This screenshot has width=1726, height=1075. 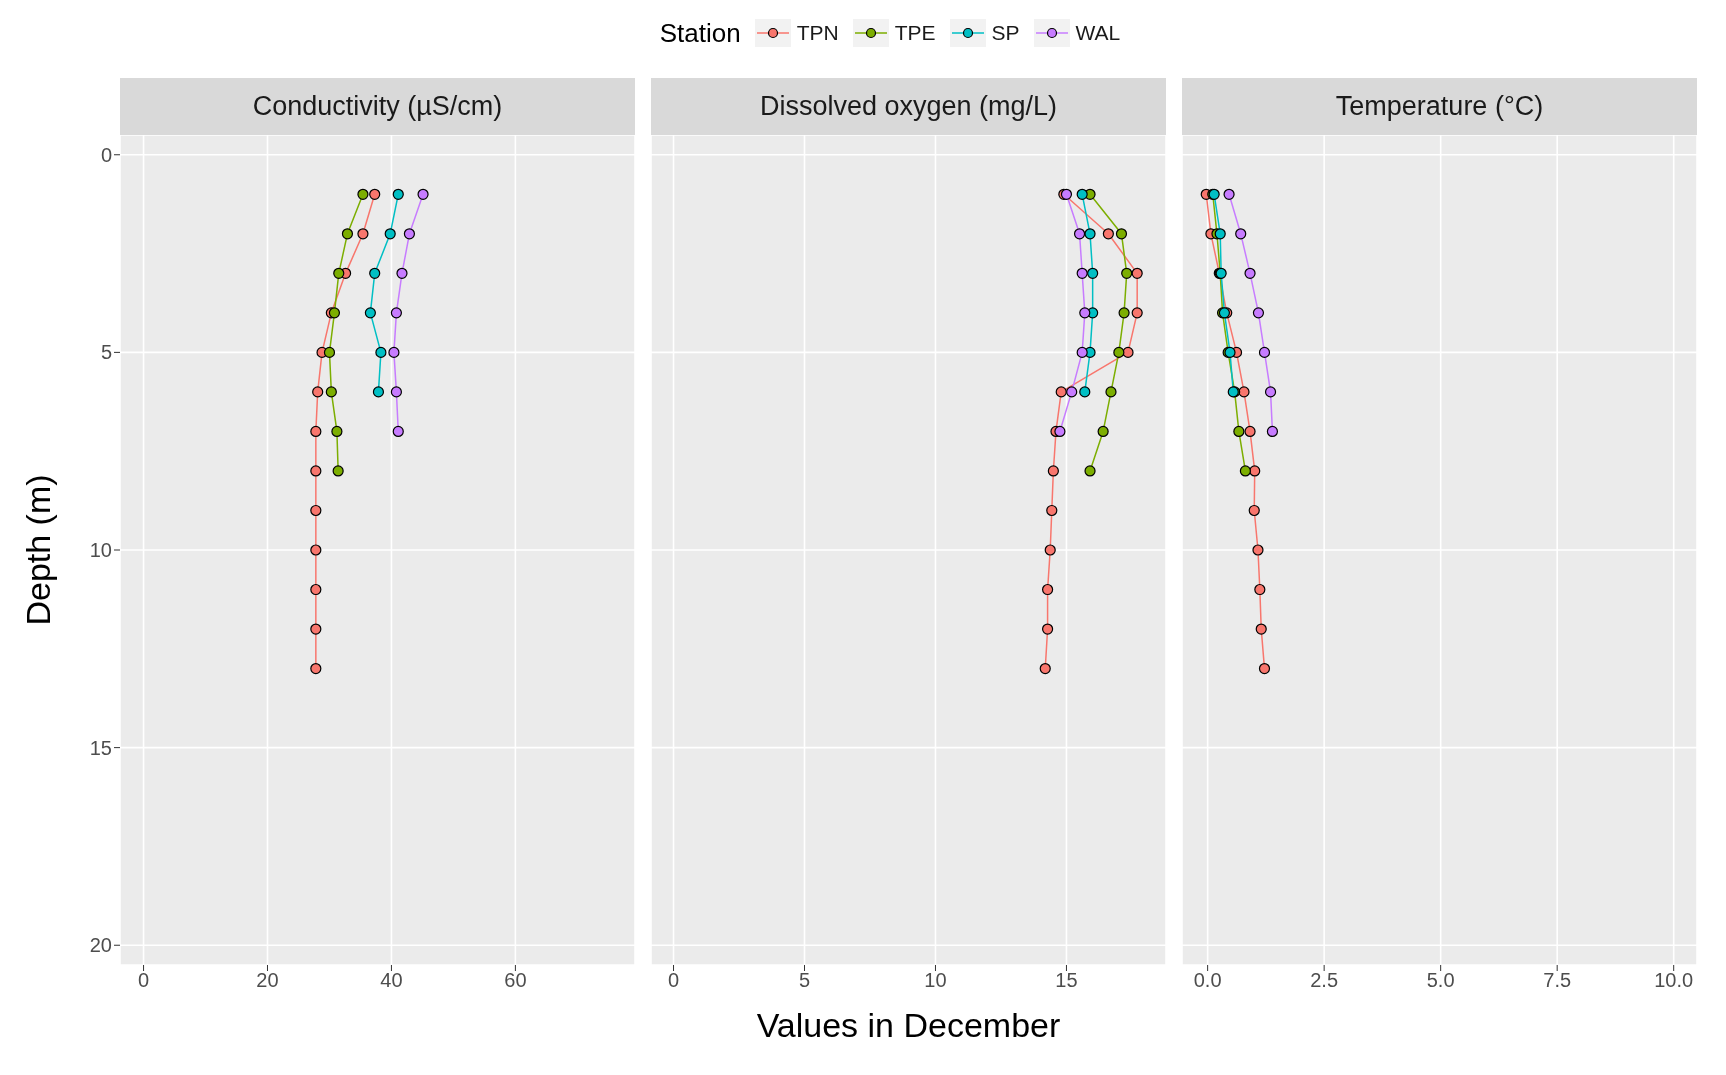 I want to click on y-tick-label: 10, so click(x=100, y=550).